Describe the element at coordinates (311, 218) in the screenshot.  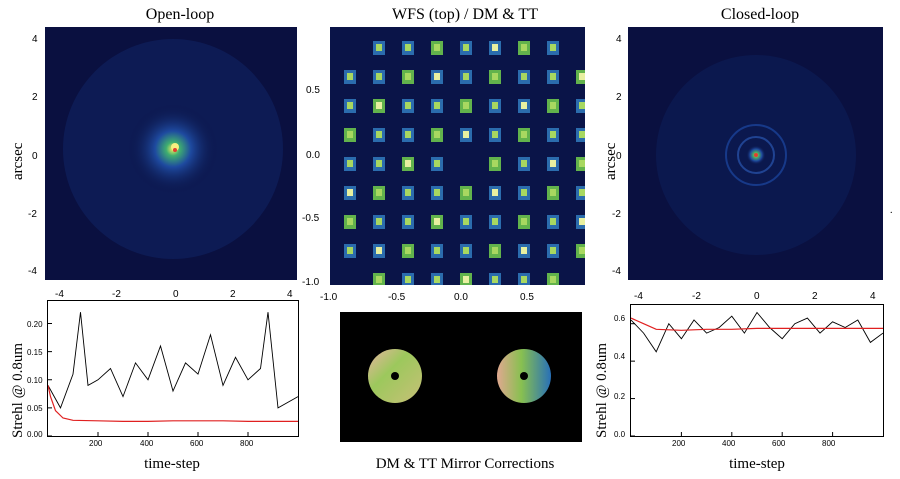
I see `wfs-ytick: -0.5` at that location.